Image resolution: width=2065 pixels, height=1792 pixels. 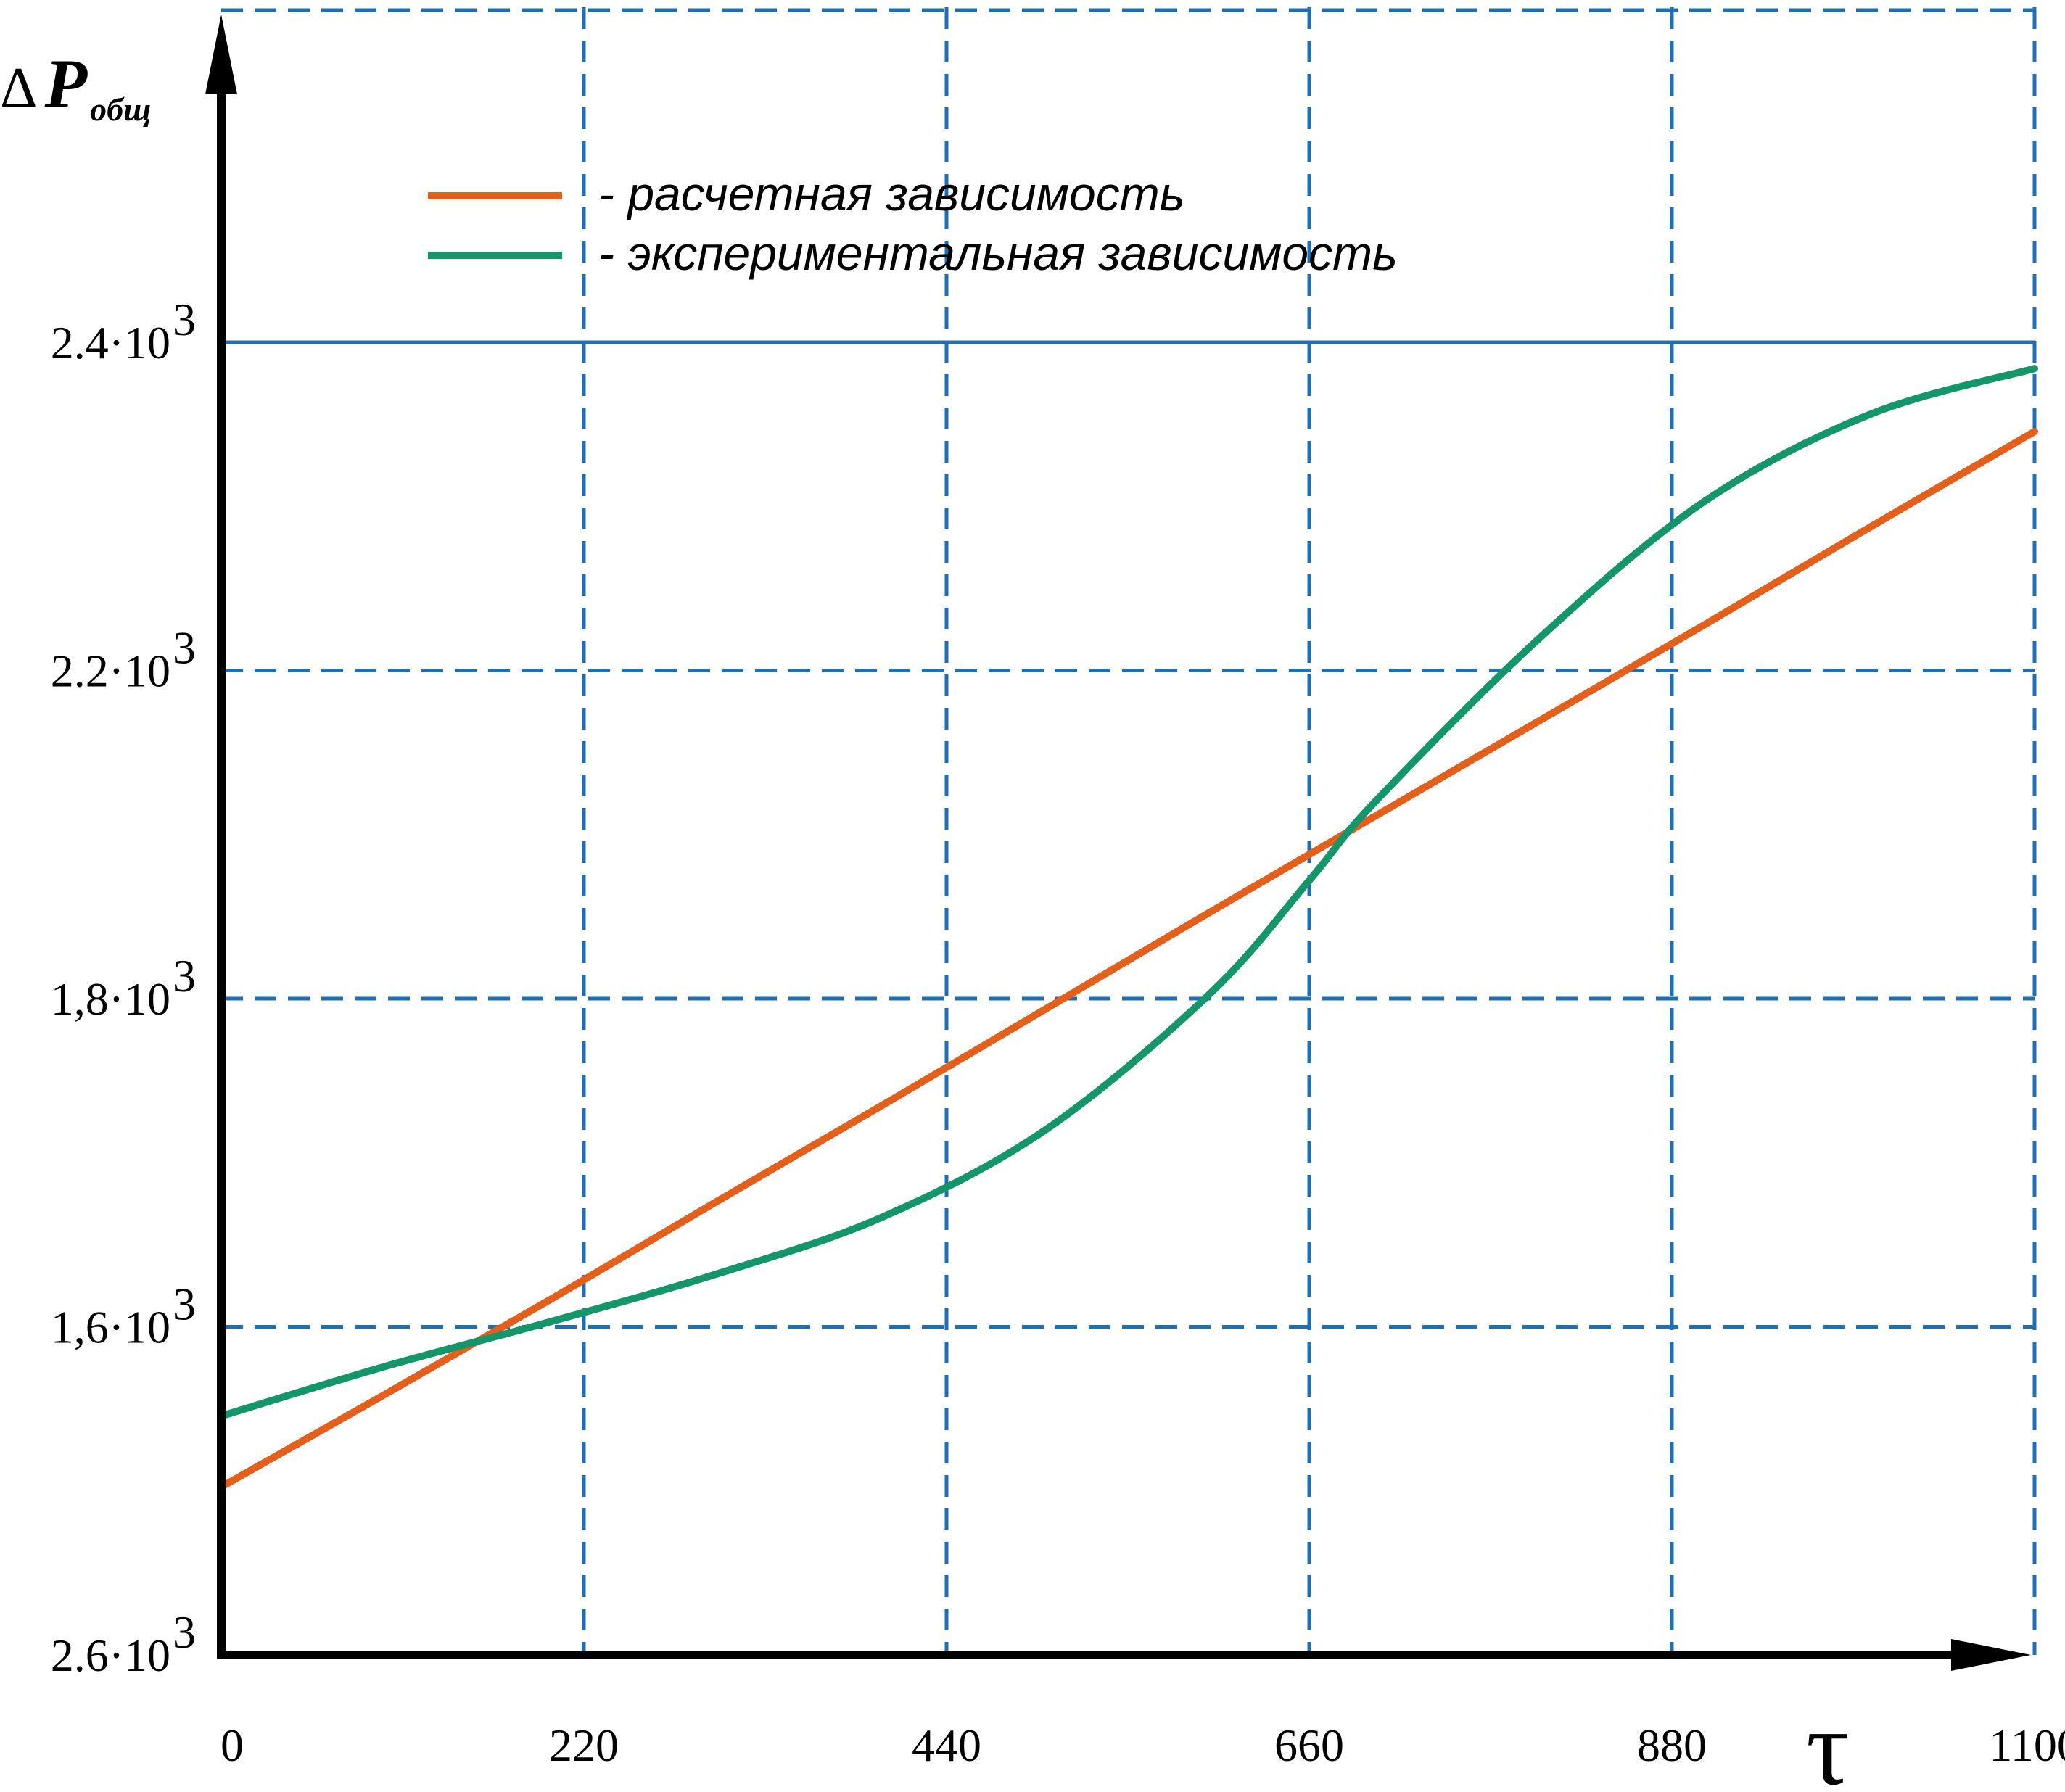 What do you see at coordinates (584, 1745) in the screenshot?
I see `x-tick-label: 220` at bounding box center [584, 1745].